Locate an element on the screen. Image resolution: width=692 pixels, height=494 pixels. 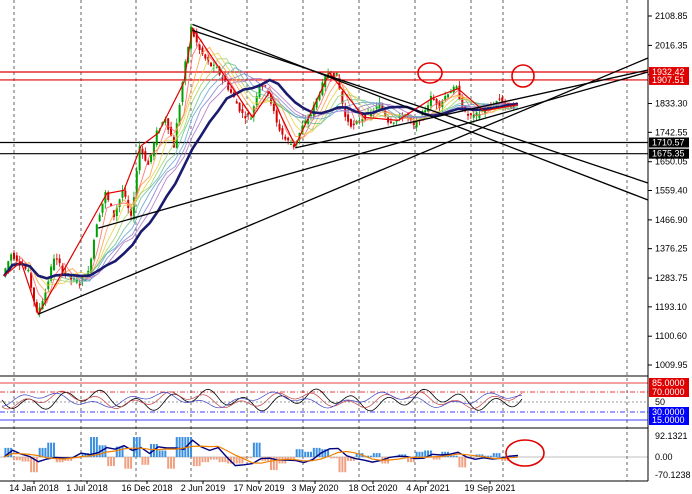
rsi-level-label: 30.0000 is located at coordinates (668, 412).